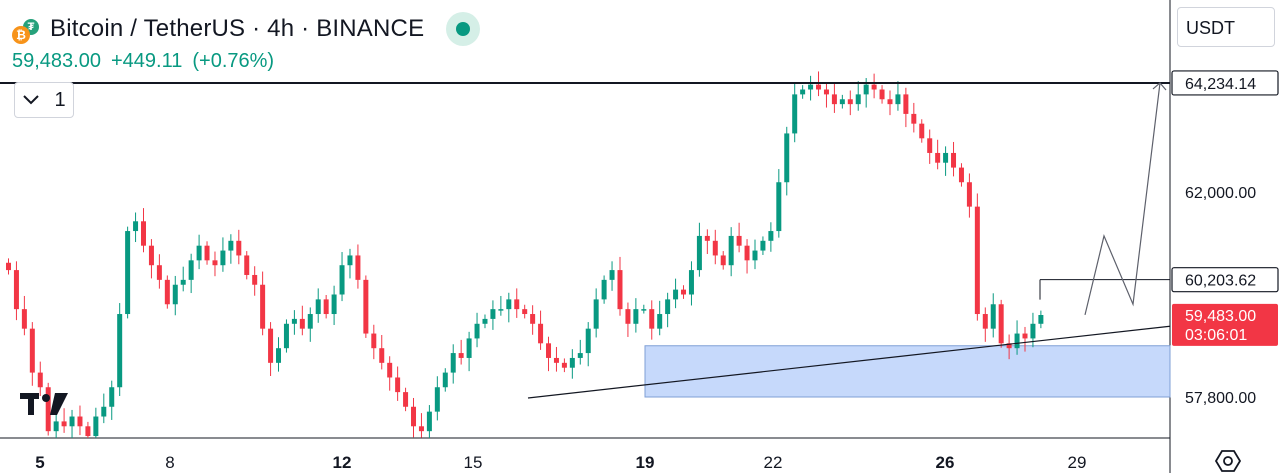 This screenshot has height=473, width=1280. What do you see at coordinates (1216, 335) in the screenshot?
I see `countdown-label: 03:06:01` at bounding box center [1216, 335].